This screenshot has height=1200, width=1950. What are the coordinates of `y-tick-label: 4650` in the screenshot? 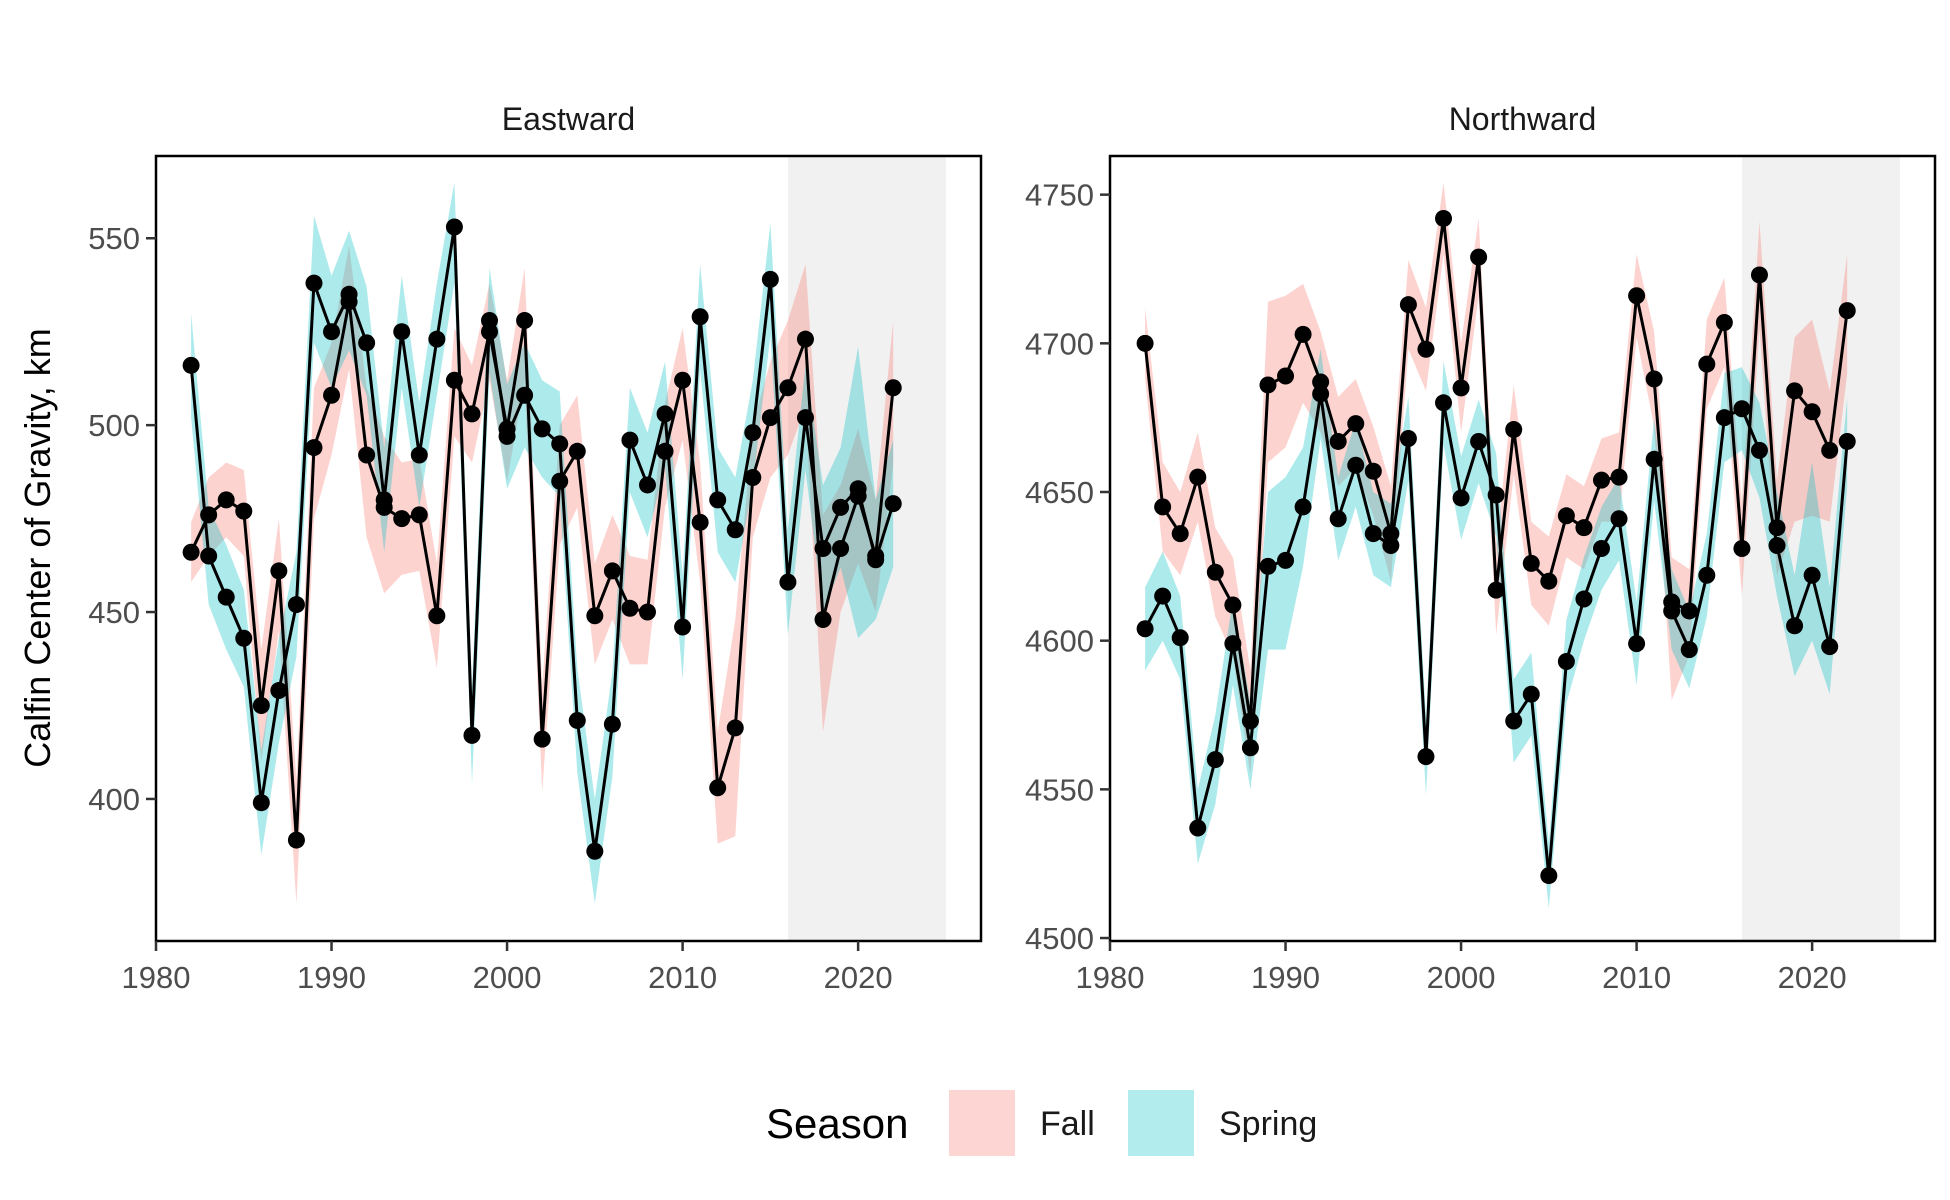 It's located at (1059, 492).